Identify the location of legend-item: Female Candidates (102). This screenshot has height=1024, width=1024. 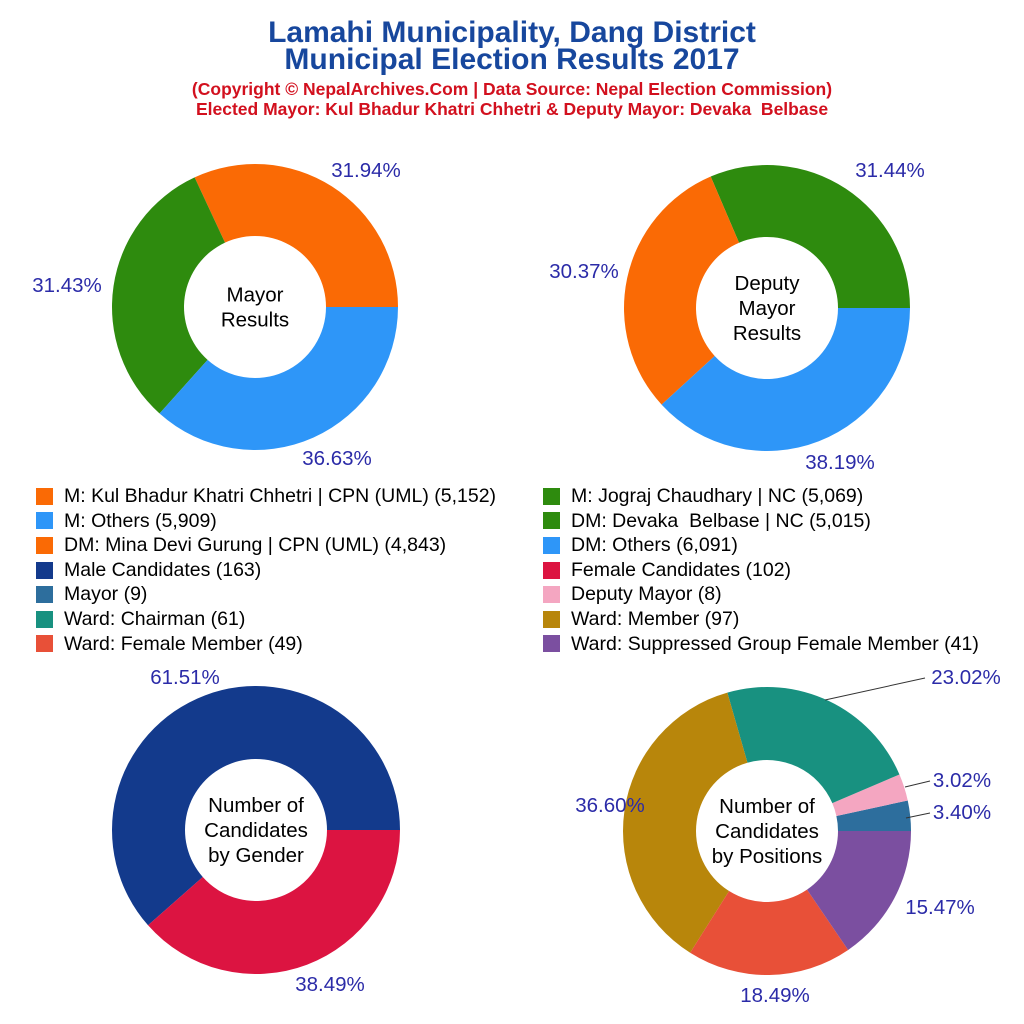
(761, 570).